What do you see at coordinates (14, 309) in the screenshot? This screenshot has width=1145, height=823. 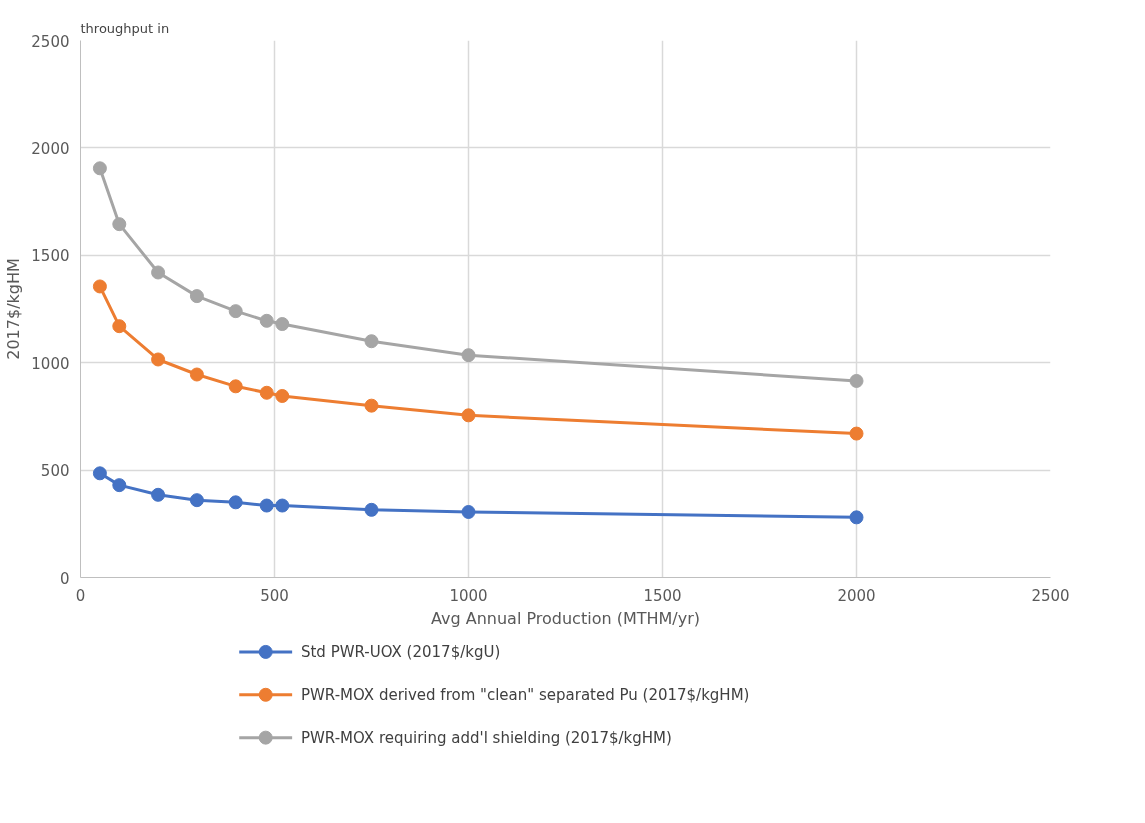 I see `y-axis-title: 2017$/kgHM` at bounding box center [14, 309].